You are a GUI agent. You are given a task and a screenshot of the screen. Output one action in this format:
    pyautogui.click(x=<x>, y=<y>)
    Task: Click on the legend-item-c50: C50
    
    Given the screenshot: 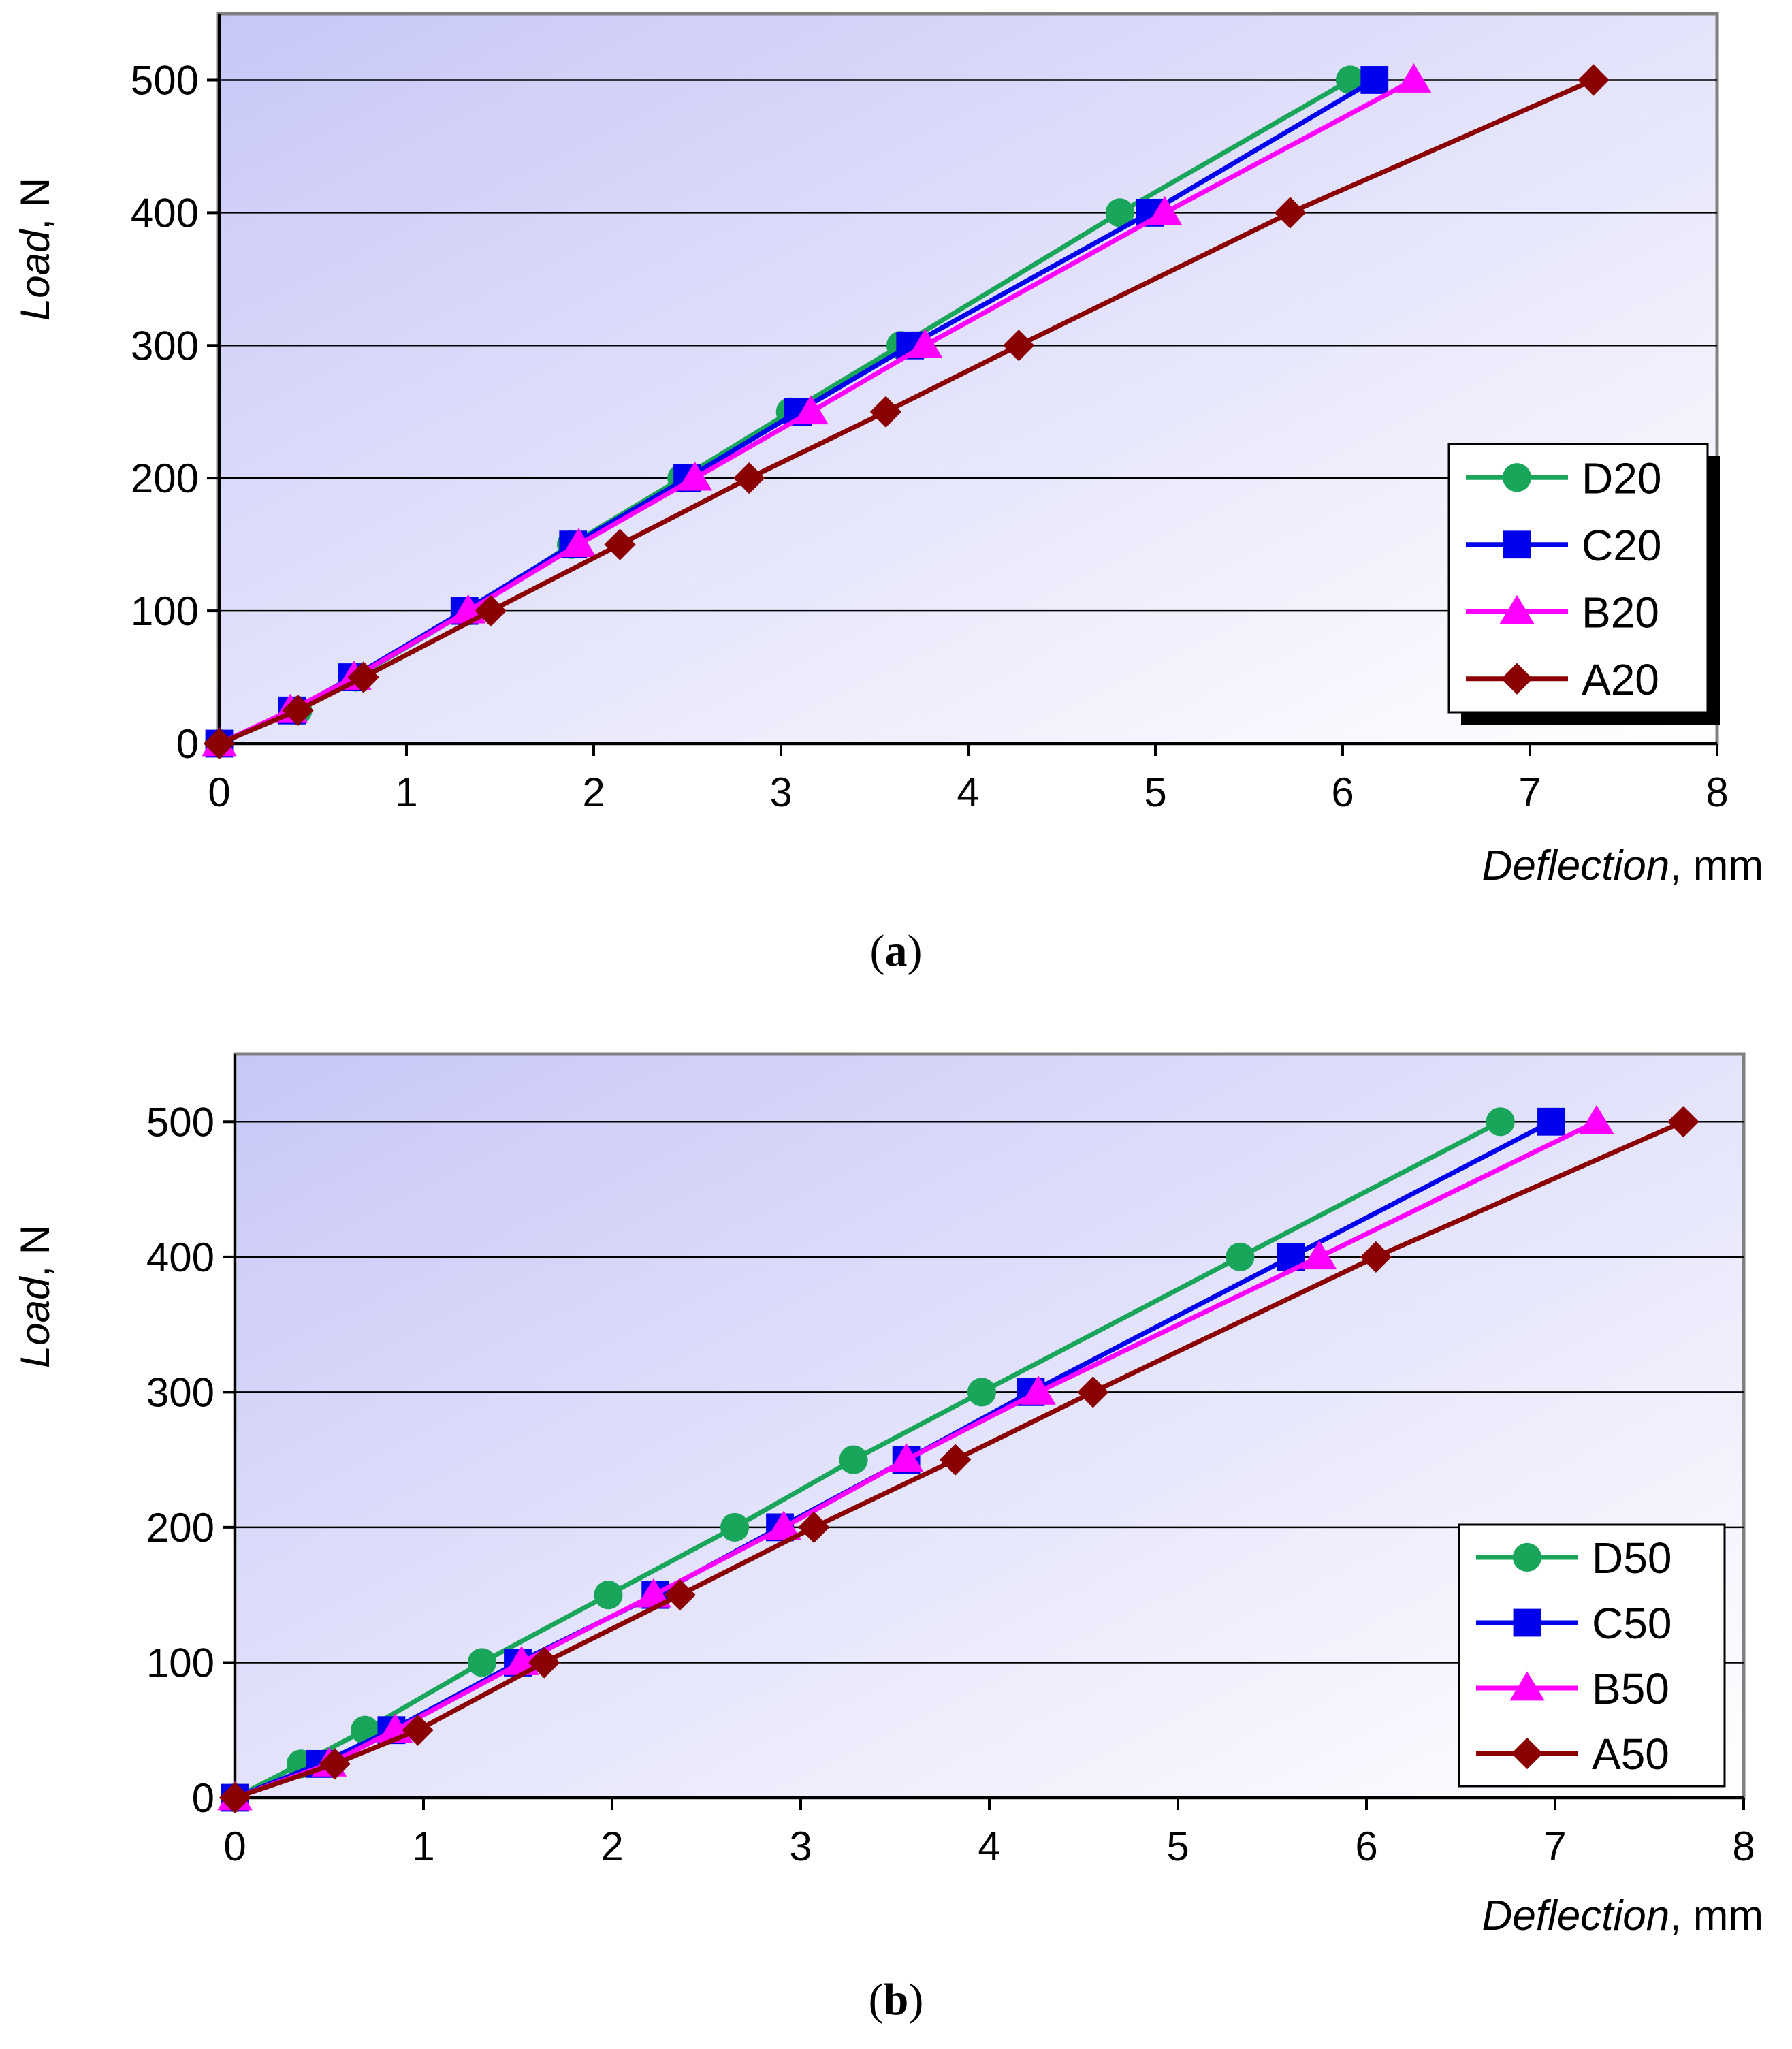 What is the action you would take?
    pyautogui.click(x=1573, y=1623)
    